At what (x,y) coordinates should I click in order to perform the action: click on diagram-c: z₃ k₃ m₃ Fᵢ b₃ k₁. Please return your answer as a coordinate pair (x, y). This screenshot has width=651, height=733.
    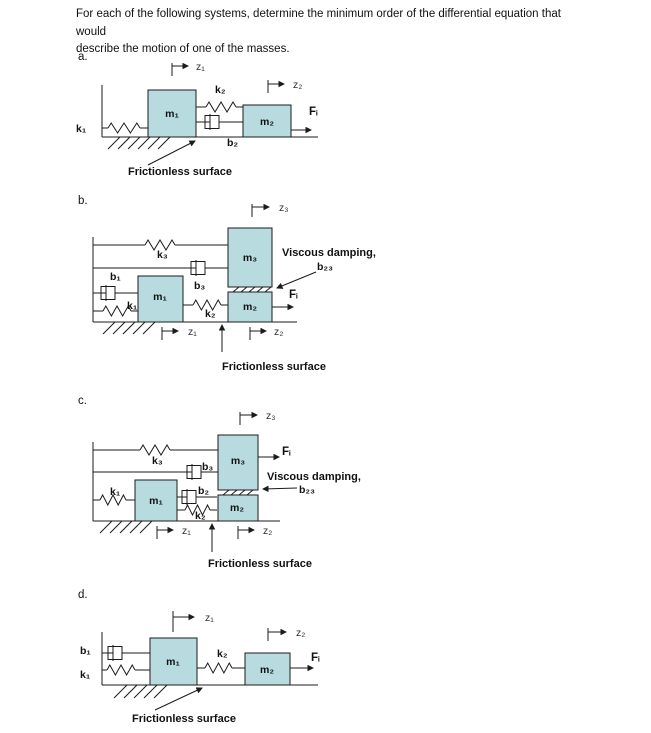
    Looking at the image, I should click on (226, 490).